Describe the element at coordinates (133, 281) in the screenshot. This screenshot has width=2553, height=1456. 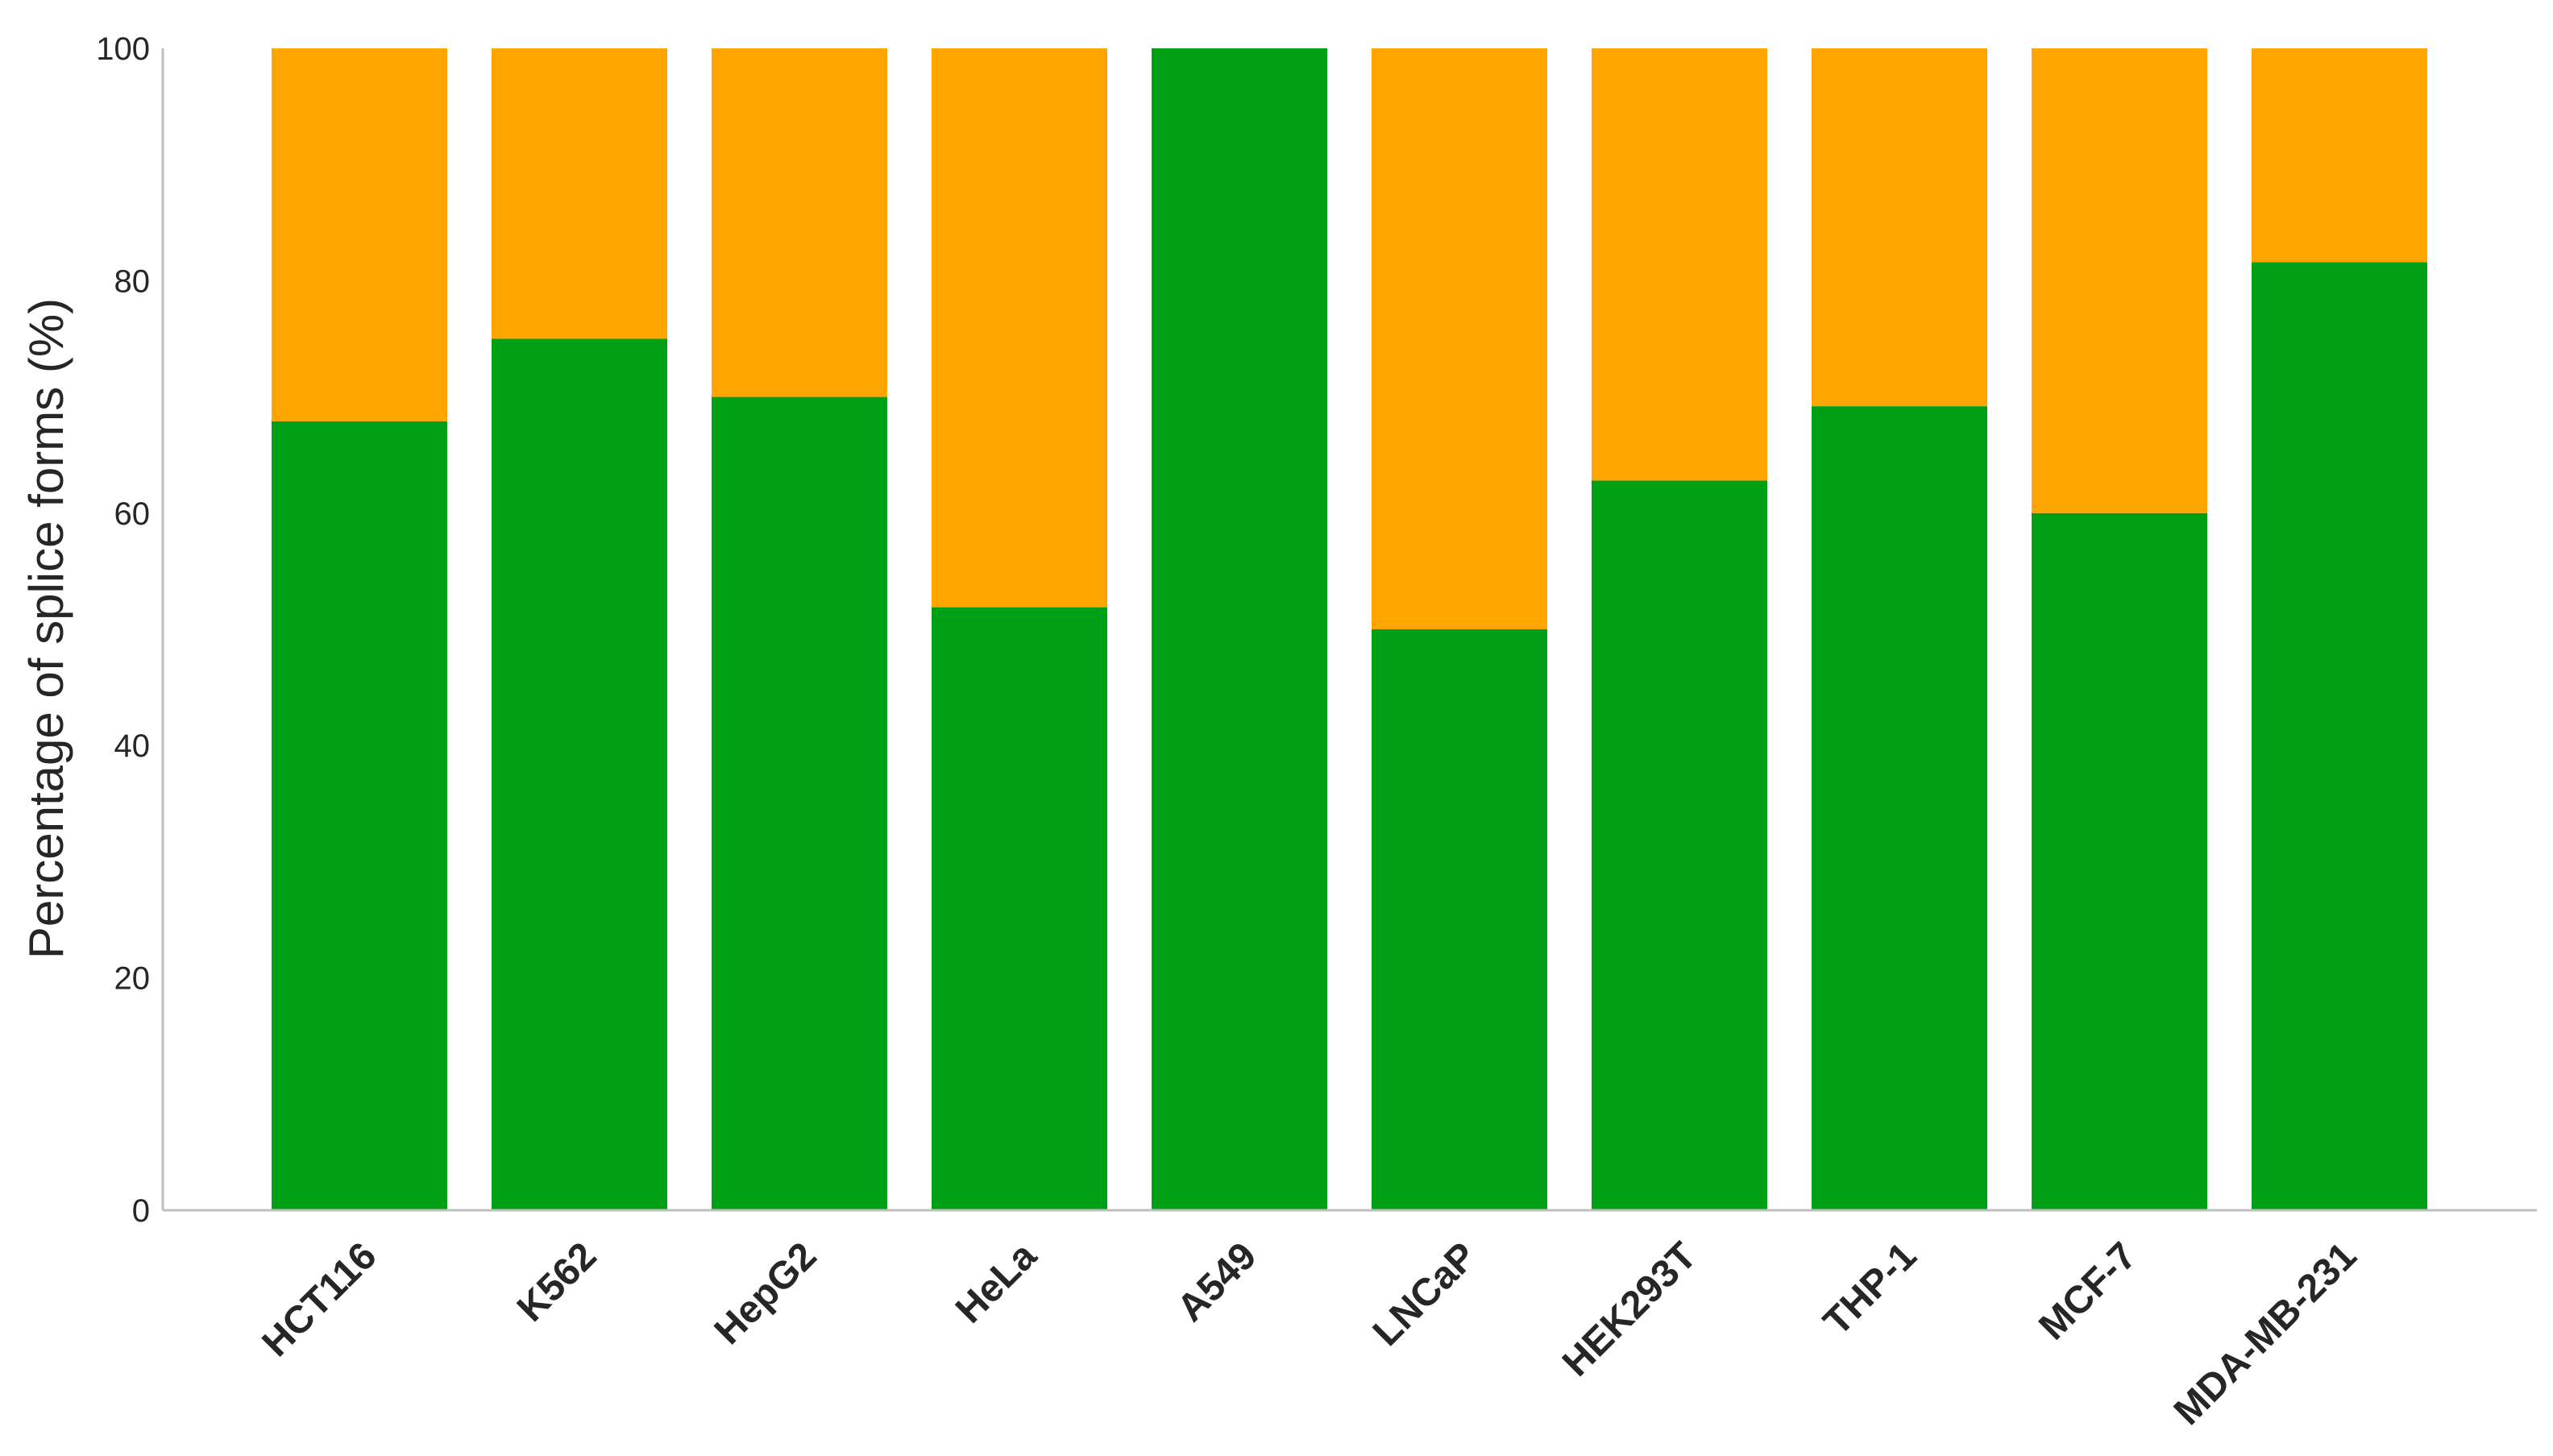
I see `y-tick-label: 80` at that location.